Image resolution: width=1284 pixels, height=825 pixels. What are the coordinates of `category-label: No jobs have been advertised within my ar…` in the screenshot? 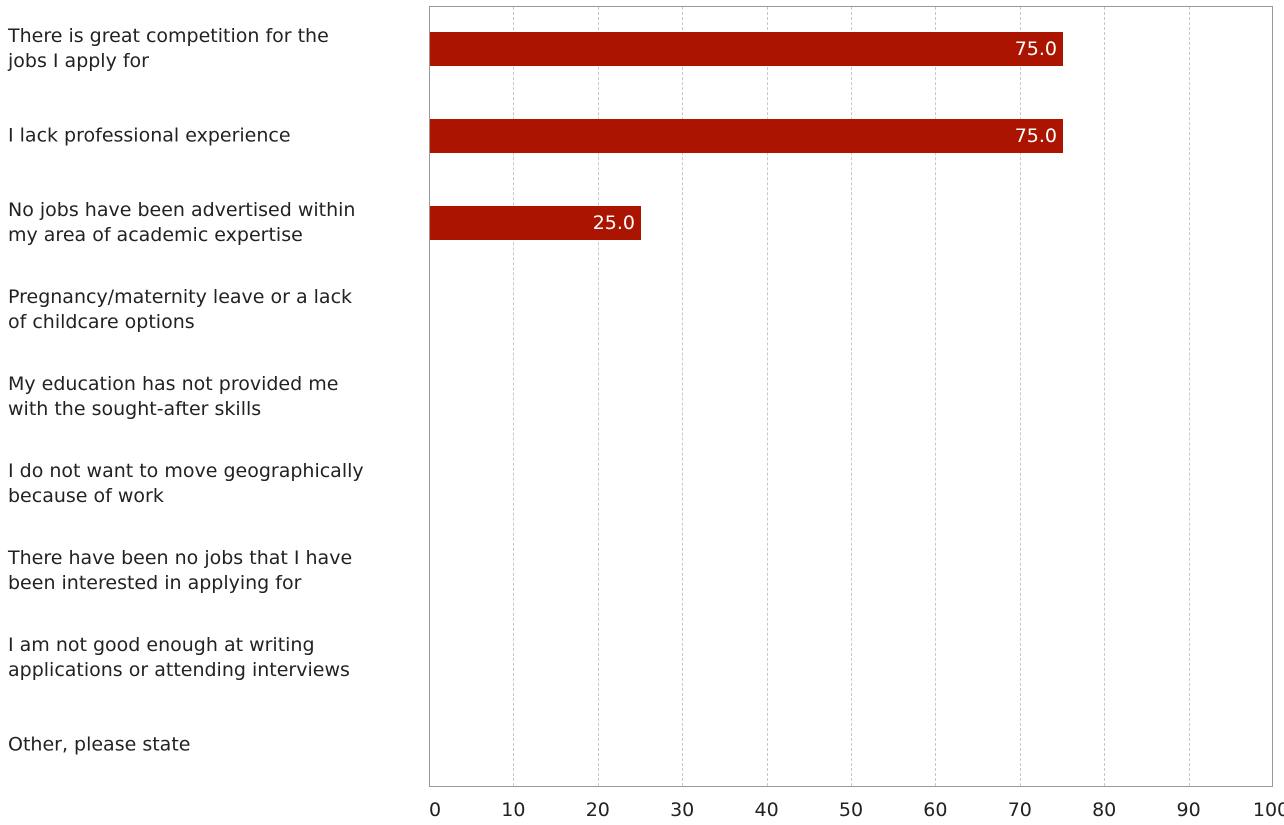 It's located at (213, 223).